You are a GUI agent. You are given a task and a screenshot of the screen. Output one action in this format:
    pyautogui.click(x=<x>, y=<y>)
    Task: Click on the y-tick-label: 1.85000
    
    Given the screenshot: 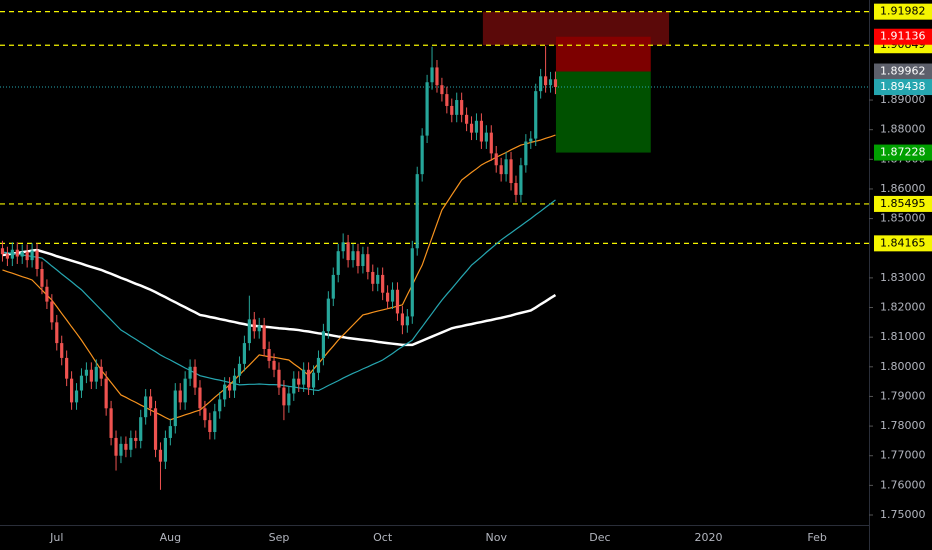 What is the action you would take?
    pyautogui.click(x=903, y=218)
    